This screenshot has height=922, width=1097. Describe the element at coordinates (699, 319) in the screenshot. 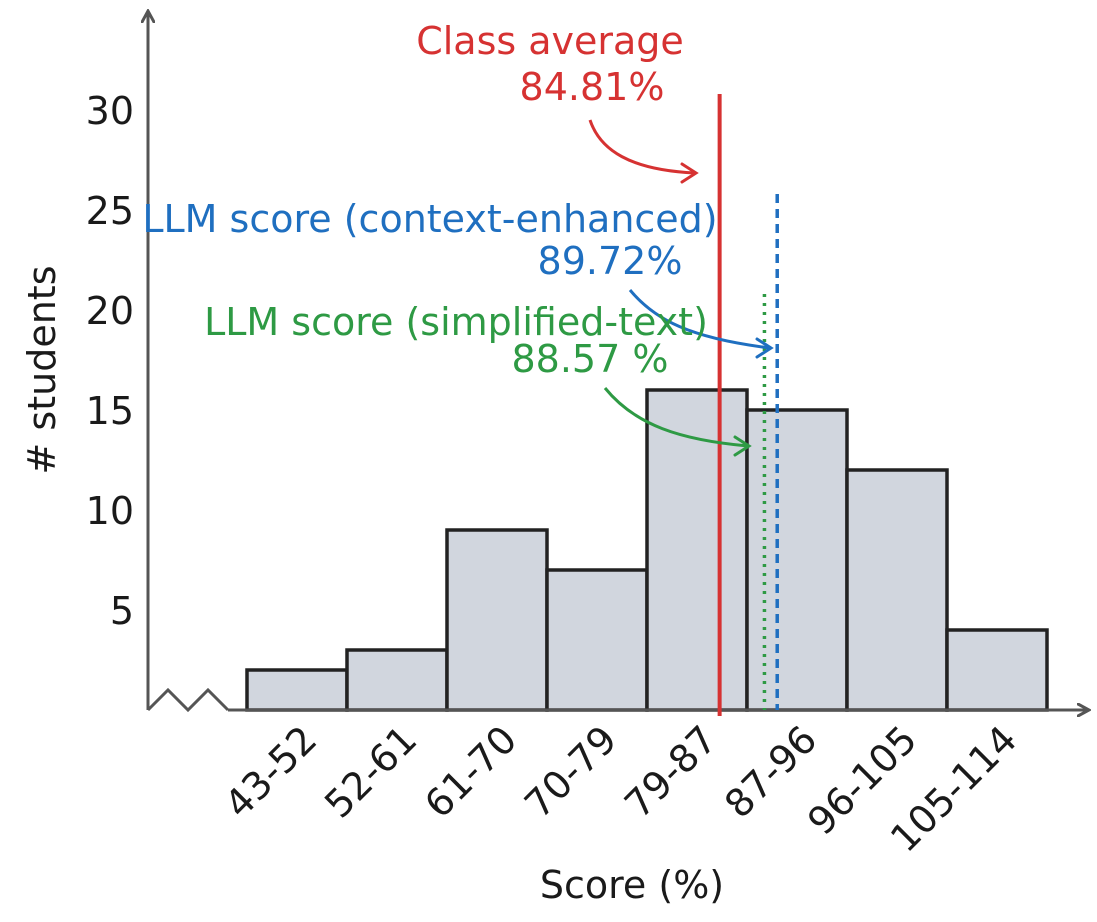

I see `llm-context-arrow` at that location.